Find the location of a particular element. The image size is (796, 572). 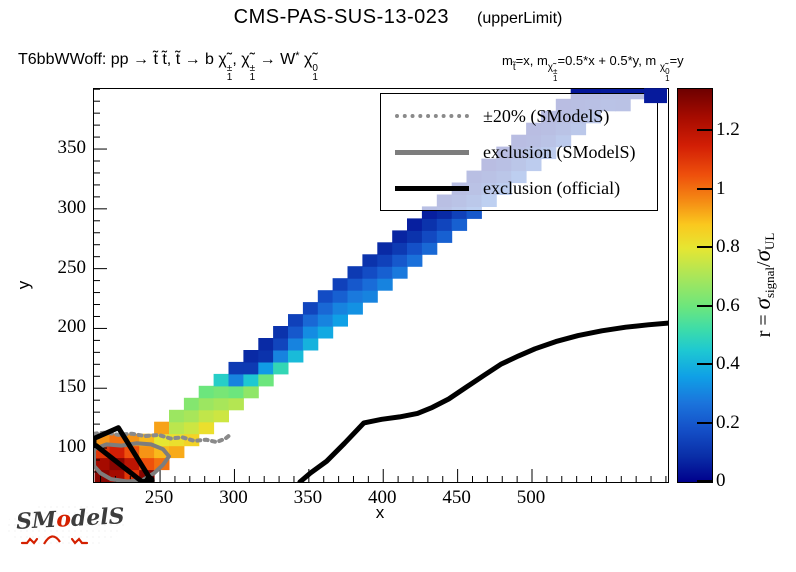

process-text: t̃ t̃, t̃ is located at coordinates (167, 59).